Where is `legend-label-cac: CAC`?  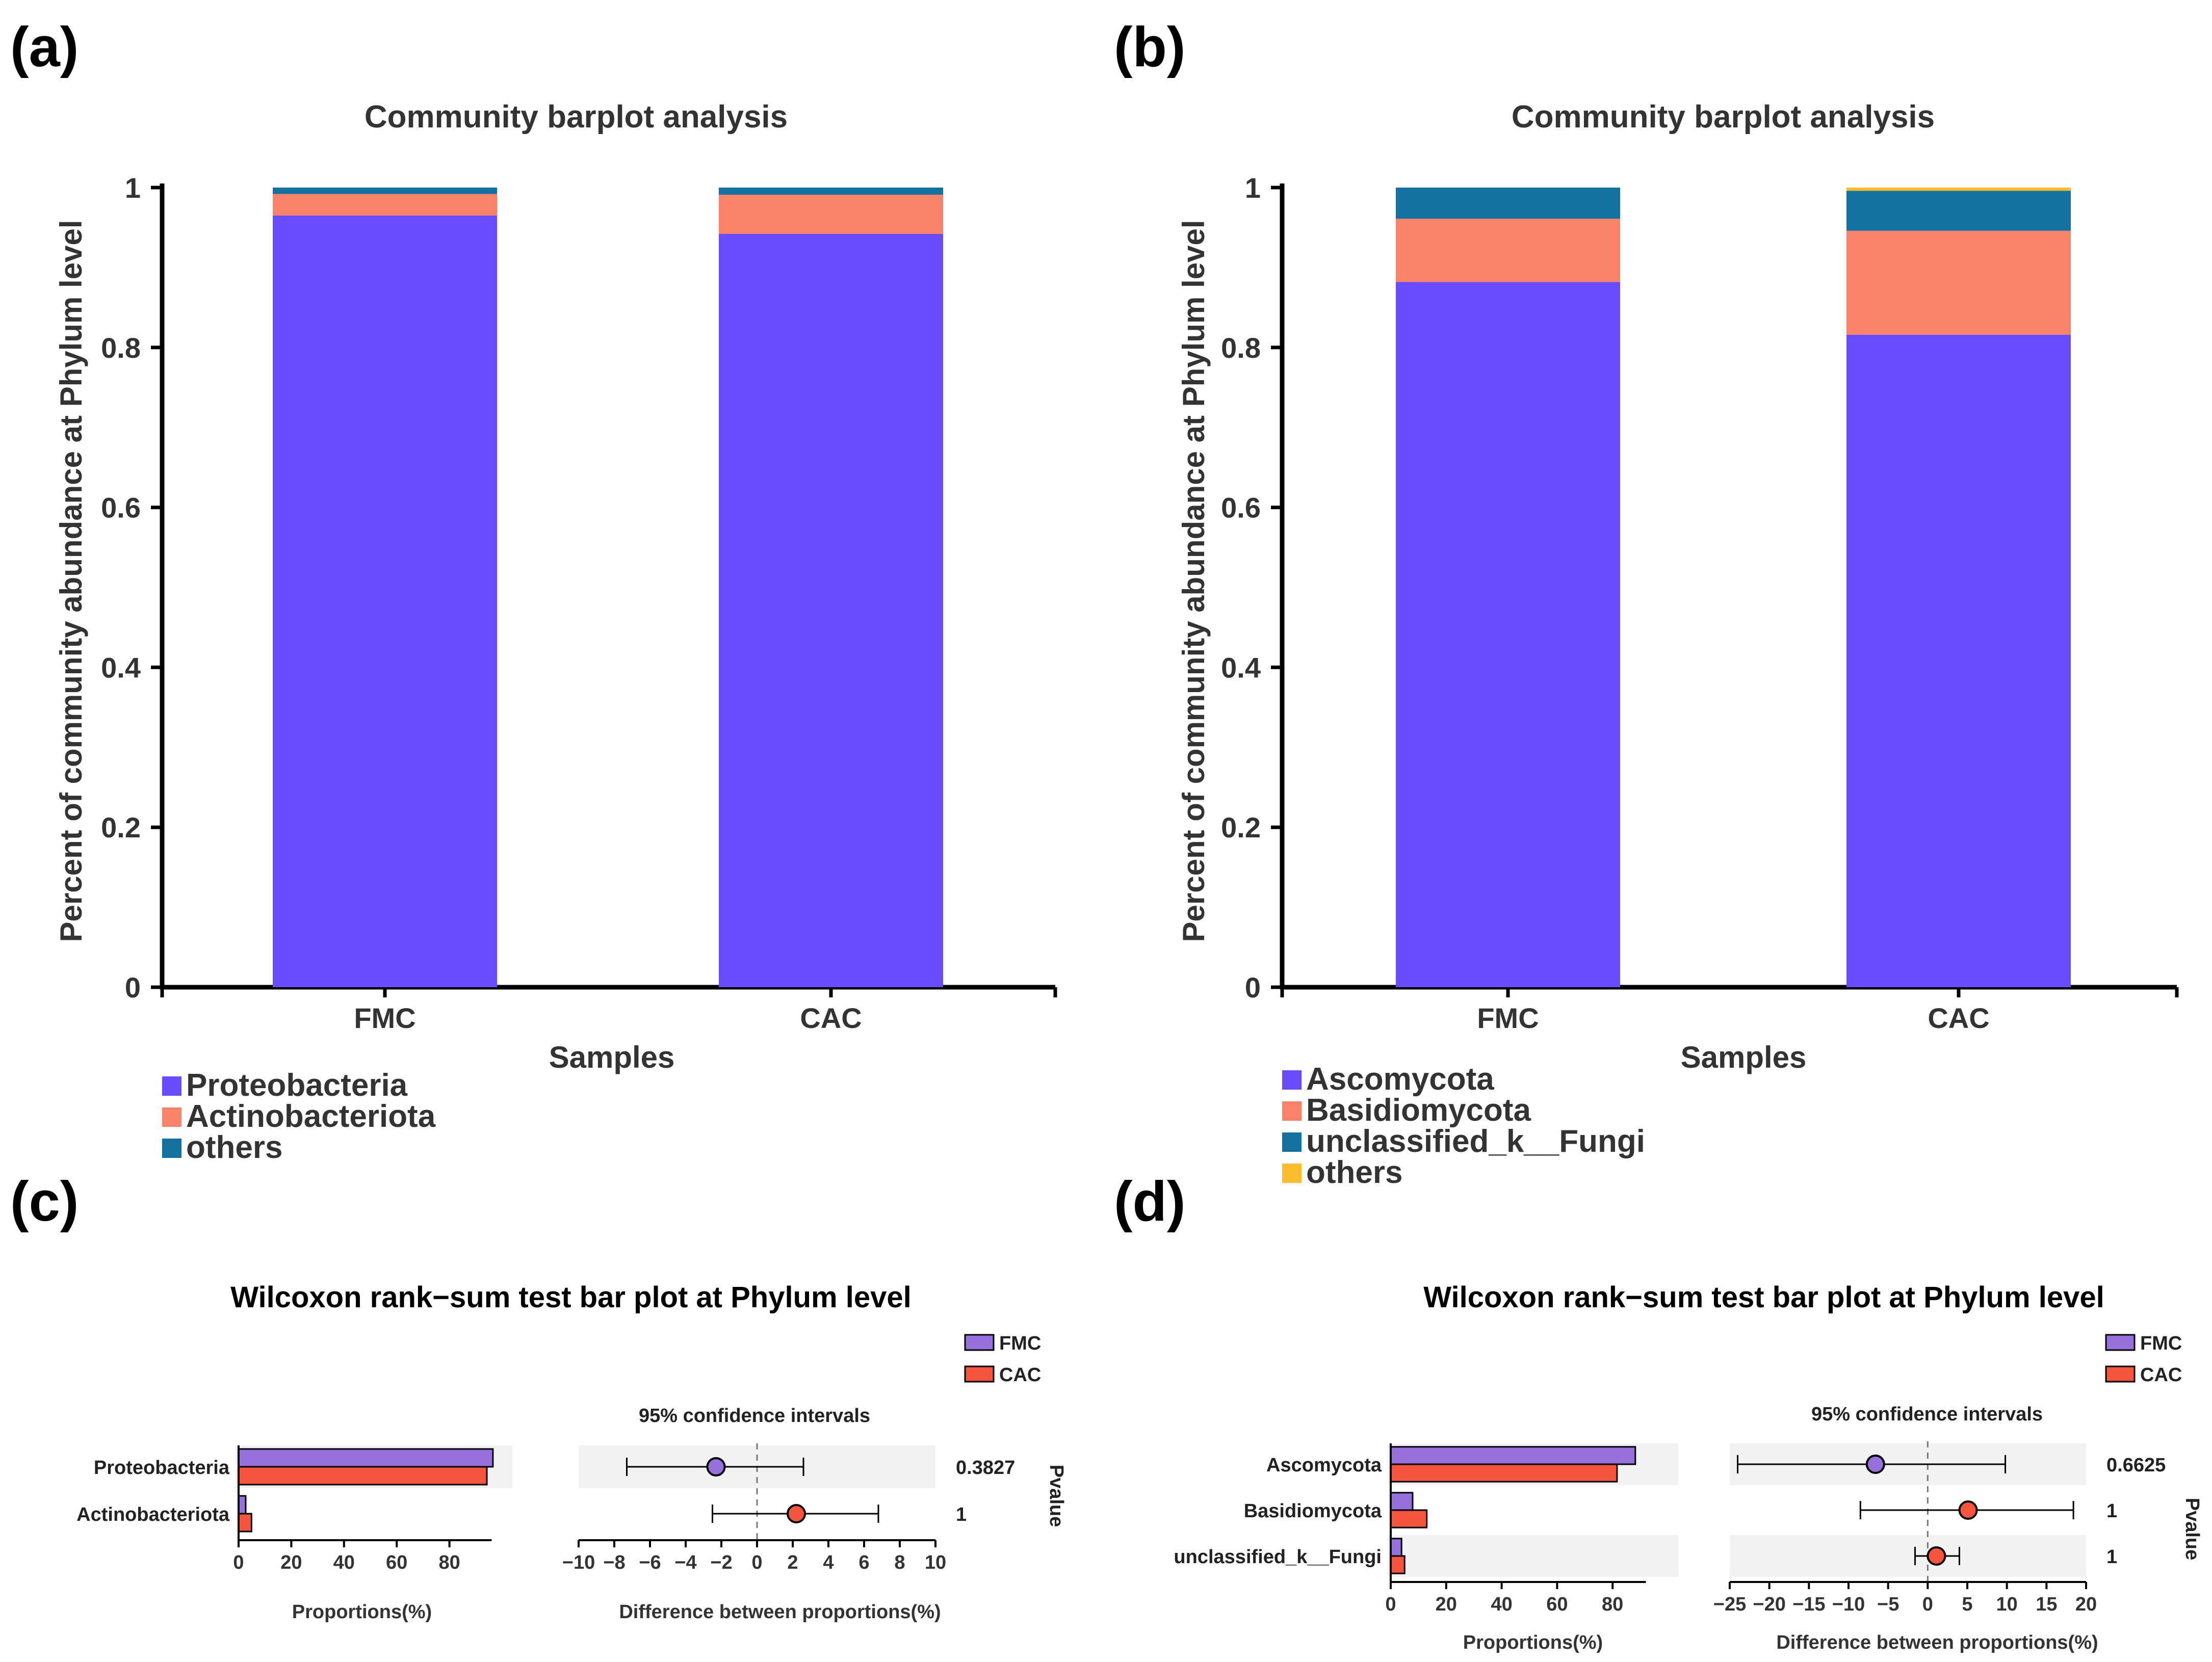
legend-label-cac: CAC is located at coordinates (1020, 1375).